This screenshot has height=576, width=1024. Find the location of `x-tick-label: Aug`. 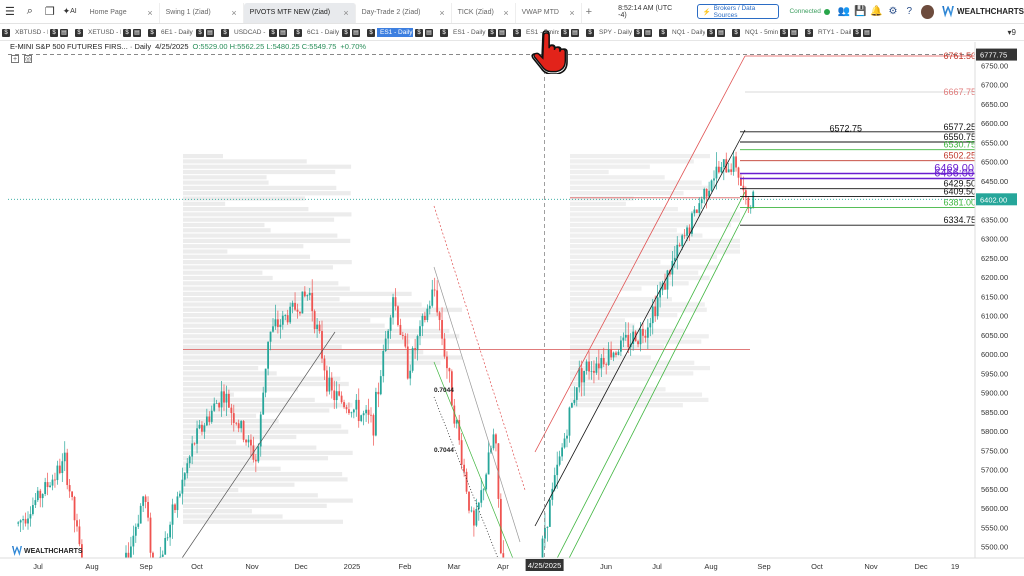

x-tick-label: Aug is located at coordinates (91, 566).